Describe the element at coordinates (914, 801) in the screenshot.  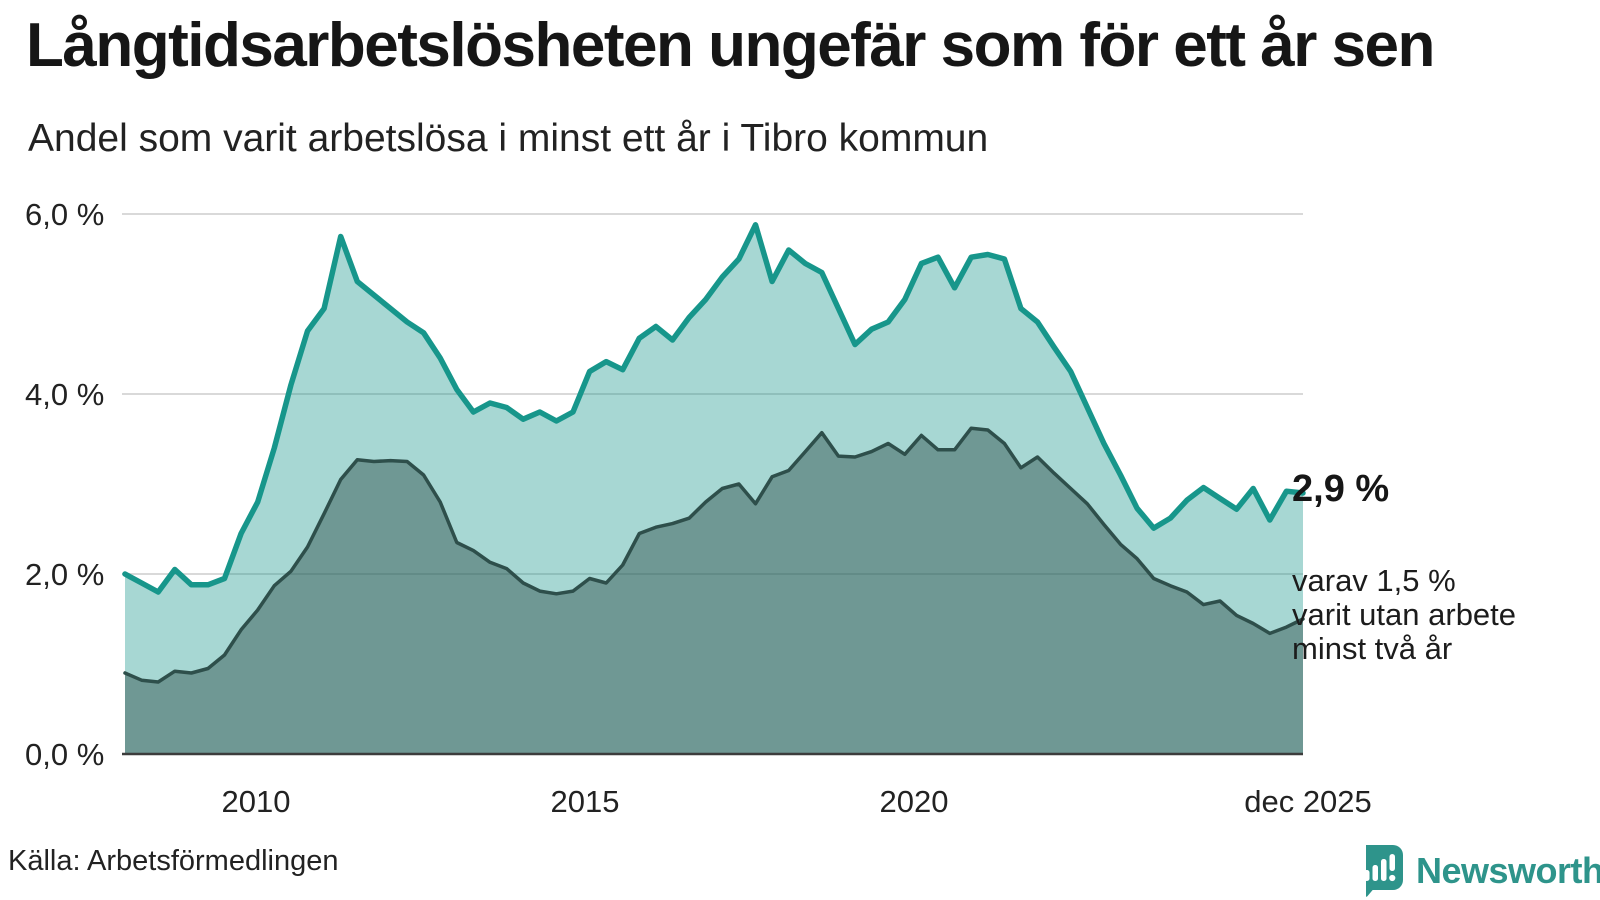
I see `x-tick-2020: 2020` at that location.